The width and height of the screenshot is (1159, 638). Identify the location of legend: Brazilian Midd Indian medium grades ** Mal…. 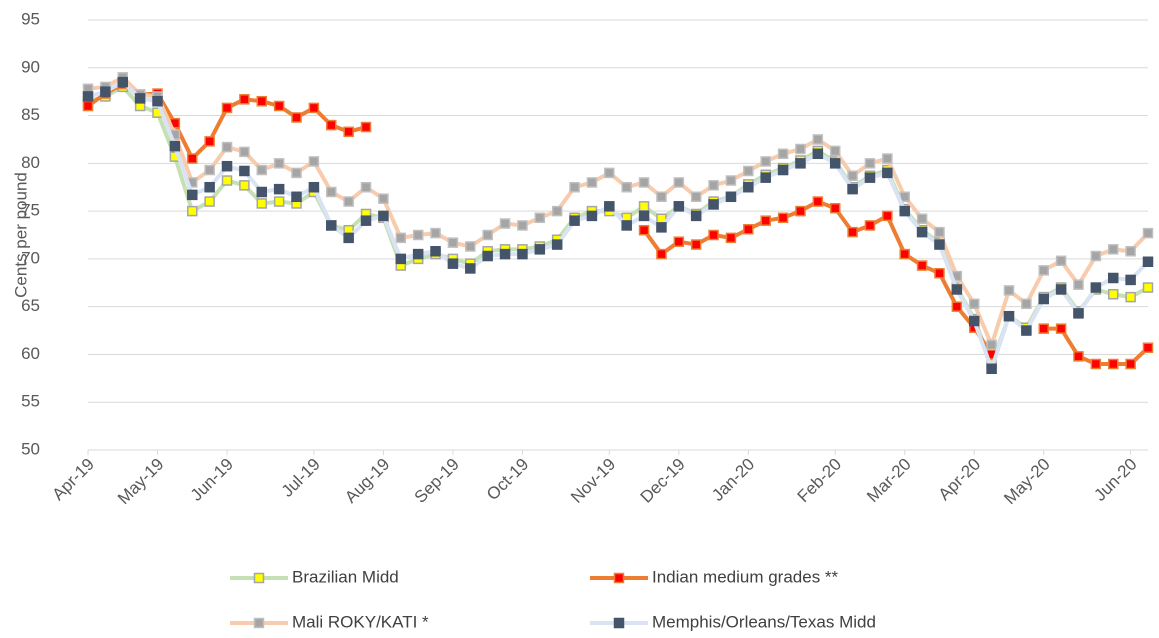
(553, 599).